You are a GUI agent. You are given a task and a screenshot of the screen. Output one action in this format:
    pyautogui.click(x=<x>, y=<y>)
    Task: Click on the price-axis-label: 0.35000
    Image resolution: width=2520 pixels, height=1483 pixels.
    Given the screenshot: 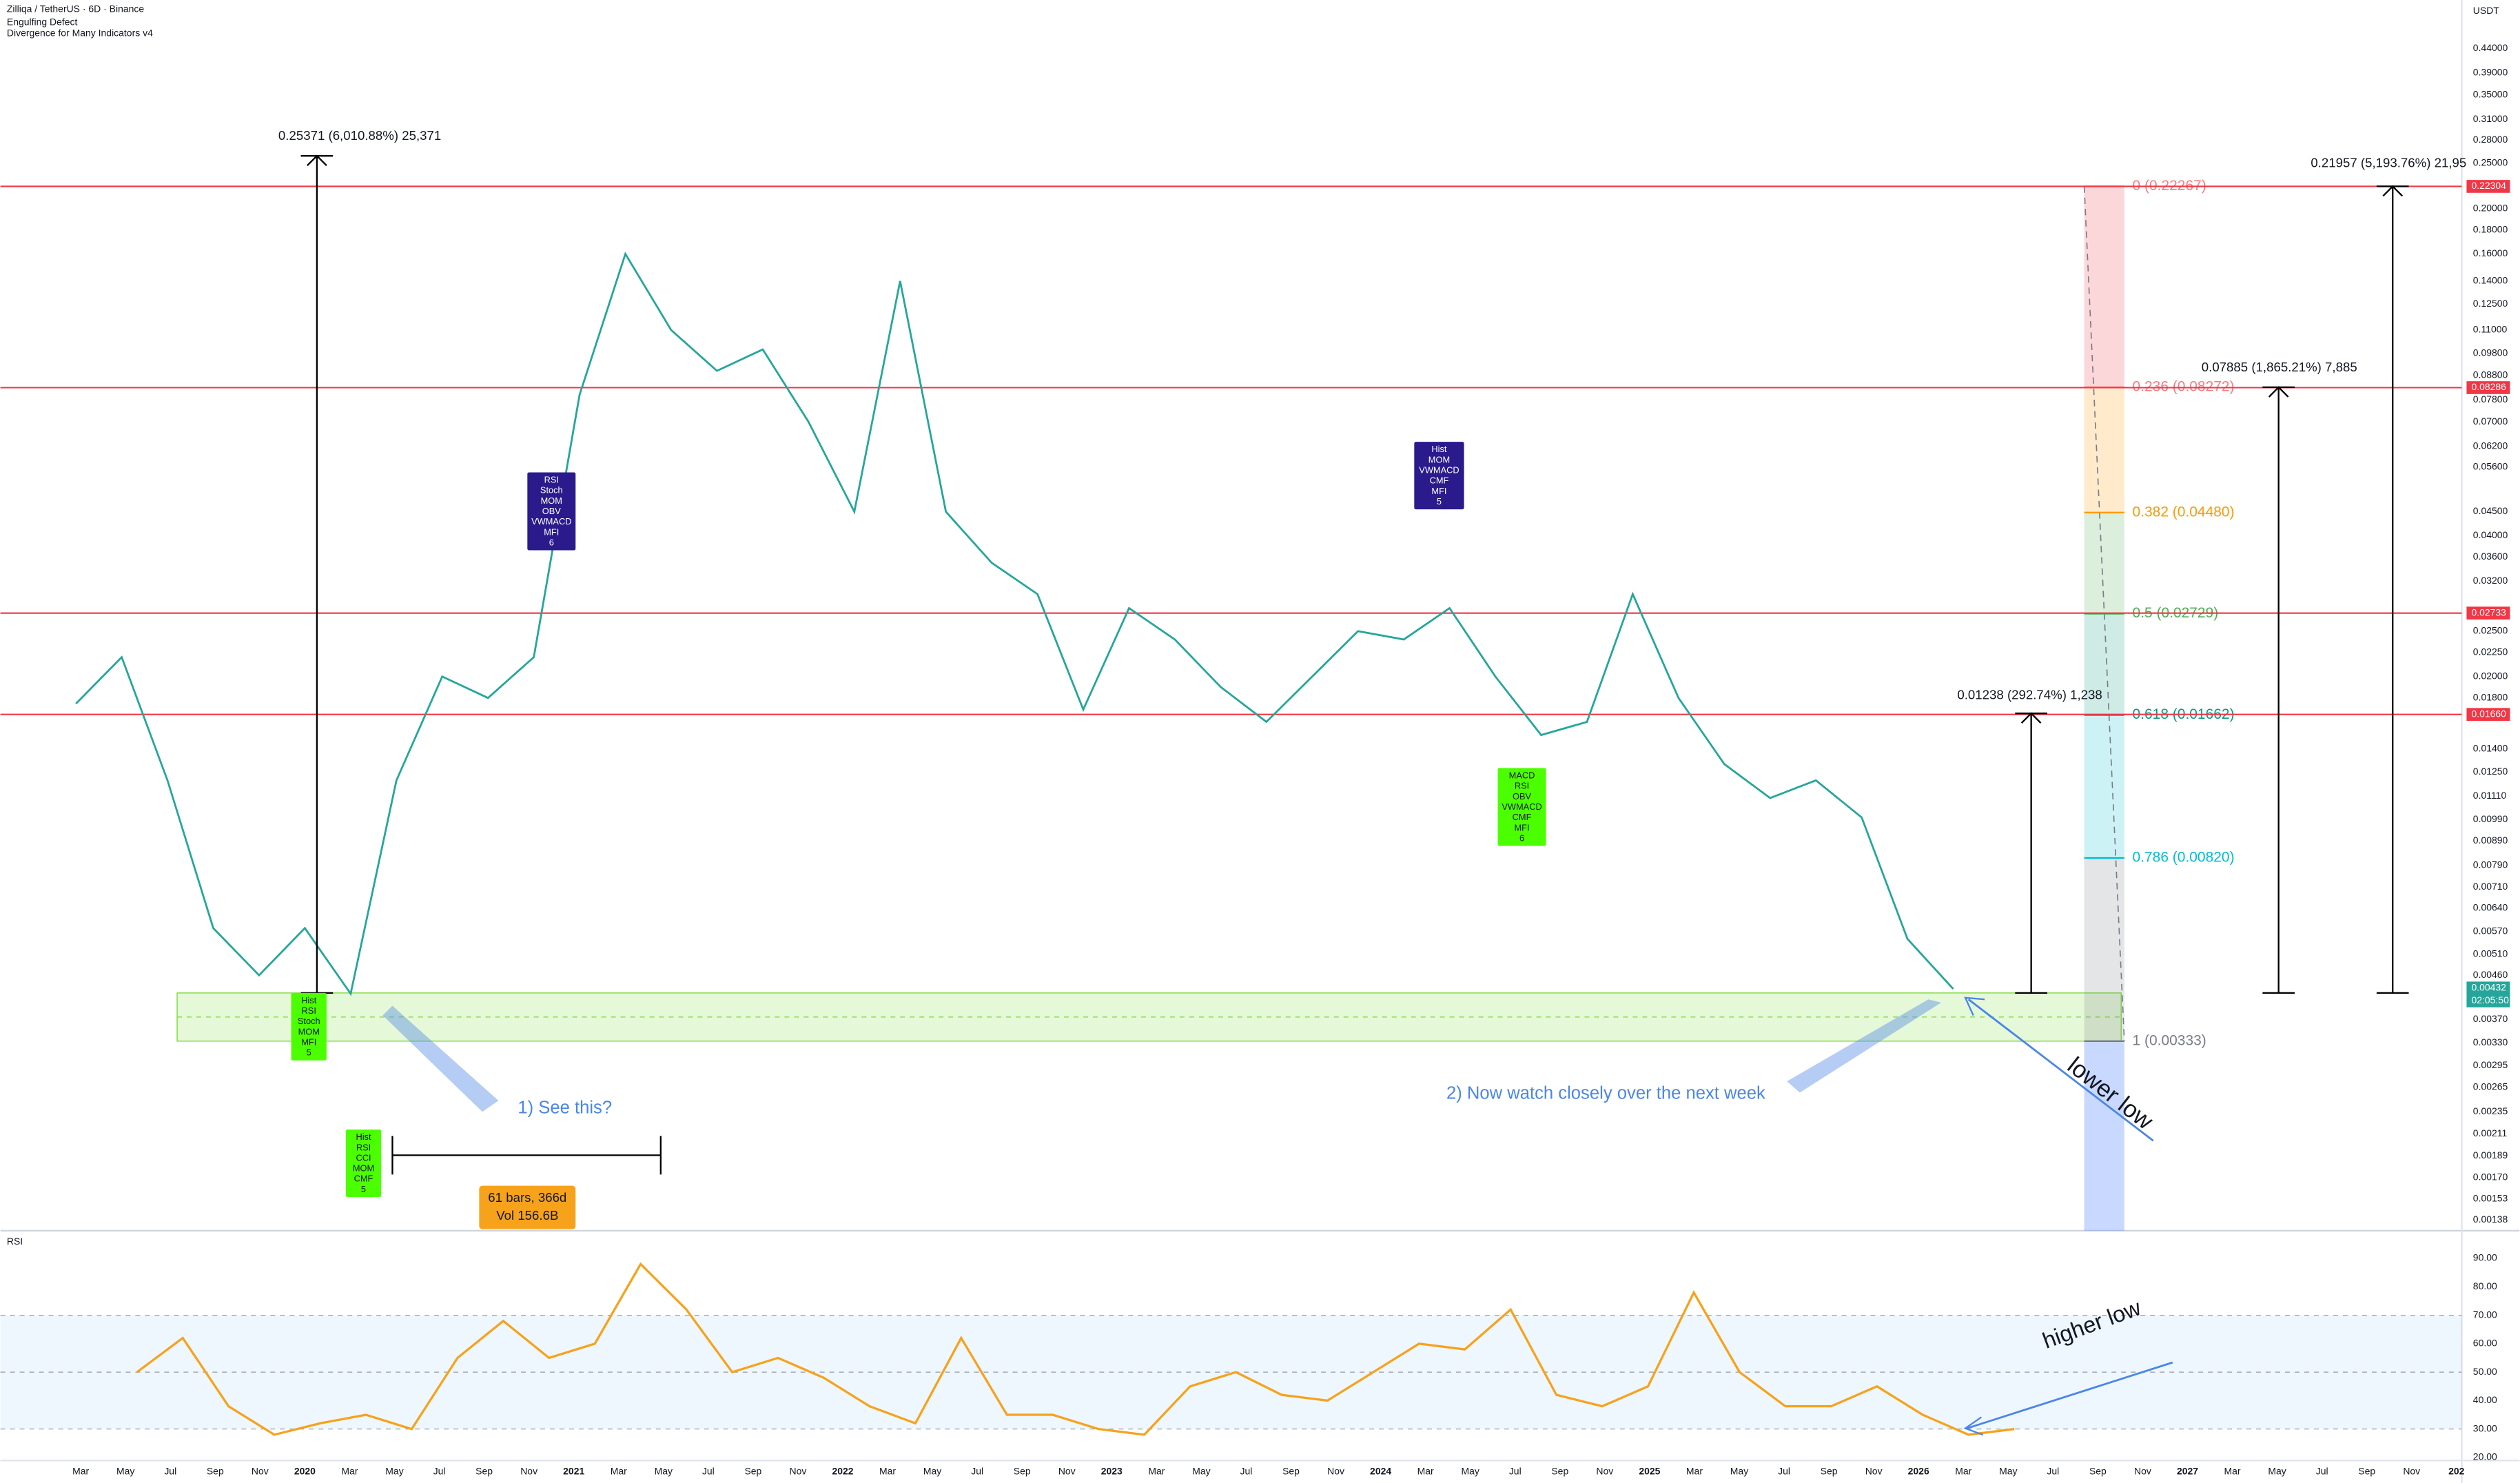 What is the action you would take?
    pyautogui.click(x=2490, y=93)
    